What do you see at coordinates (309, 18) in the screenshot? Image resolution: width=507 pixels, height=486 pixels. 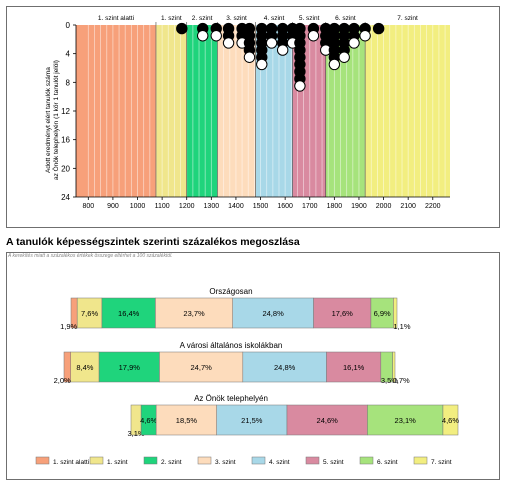 I see `band-label: 5. szint` at bounding box center [309, 18].